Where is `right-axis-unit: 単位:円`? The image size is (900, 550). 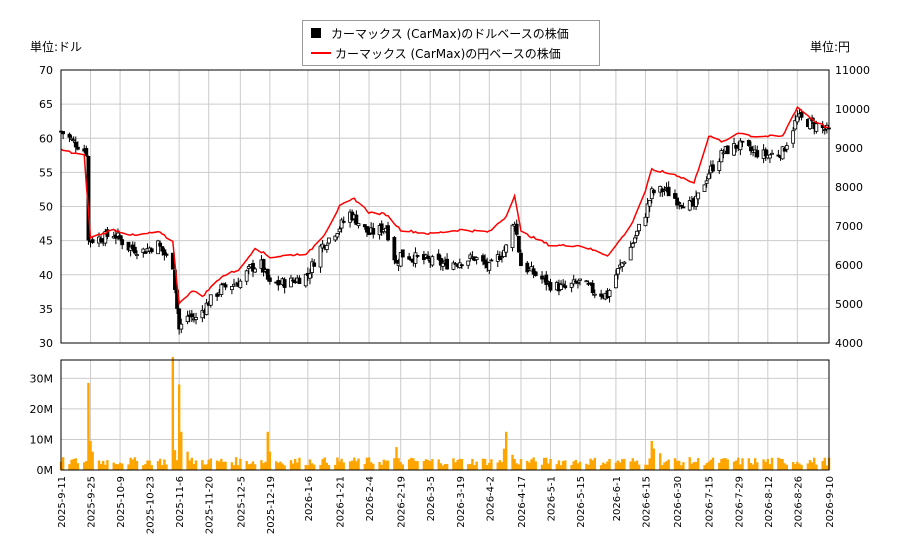
right-axis-unit: 単位:円 is located at coordinates (830, 47).